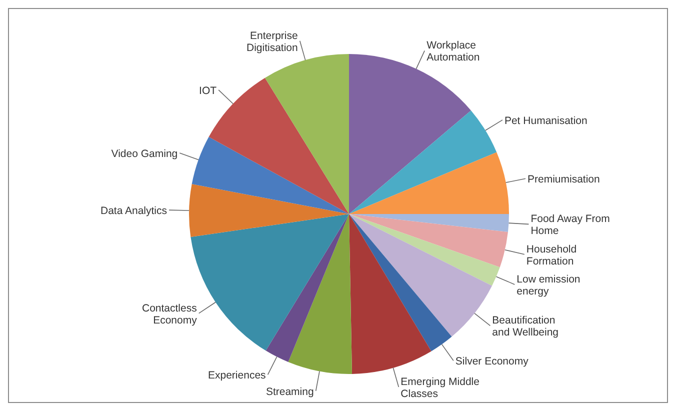 Image resolution: width=676 pixels, height=411 pixels. What do you see at coordinates (144, 154) in the screenshot?
I see `slice-label: Video Gaming` at bounding box center [144, 154].